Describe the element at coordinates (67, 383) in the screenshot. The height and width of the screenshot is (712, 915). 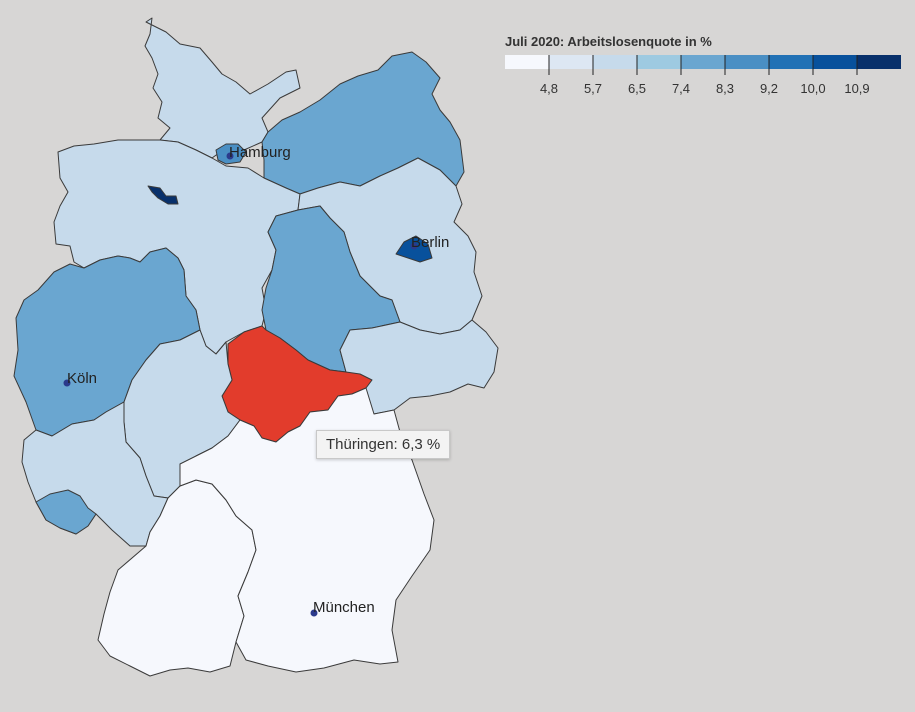
I see `city-marker-koeln` at that location.